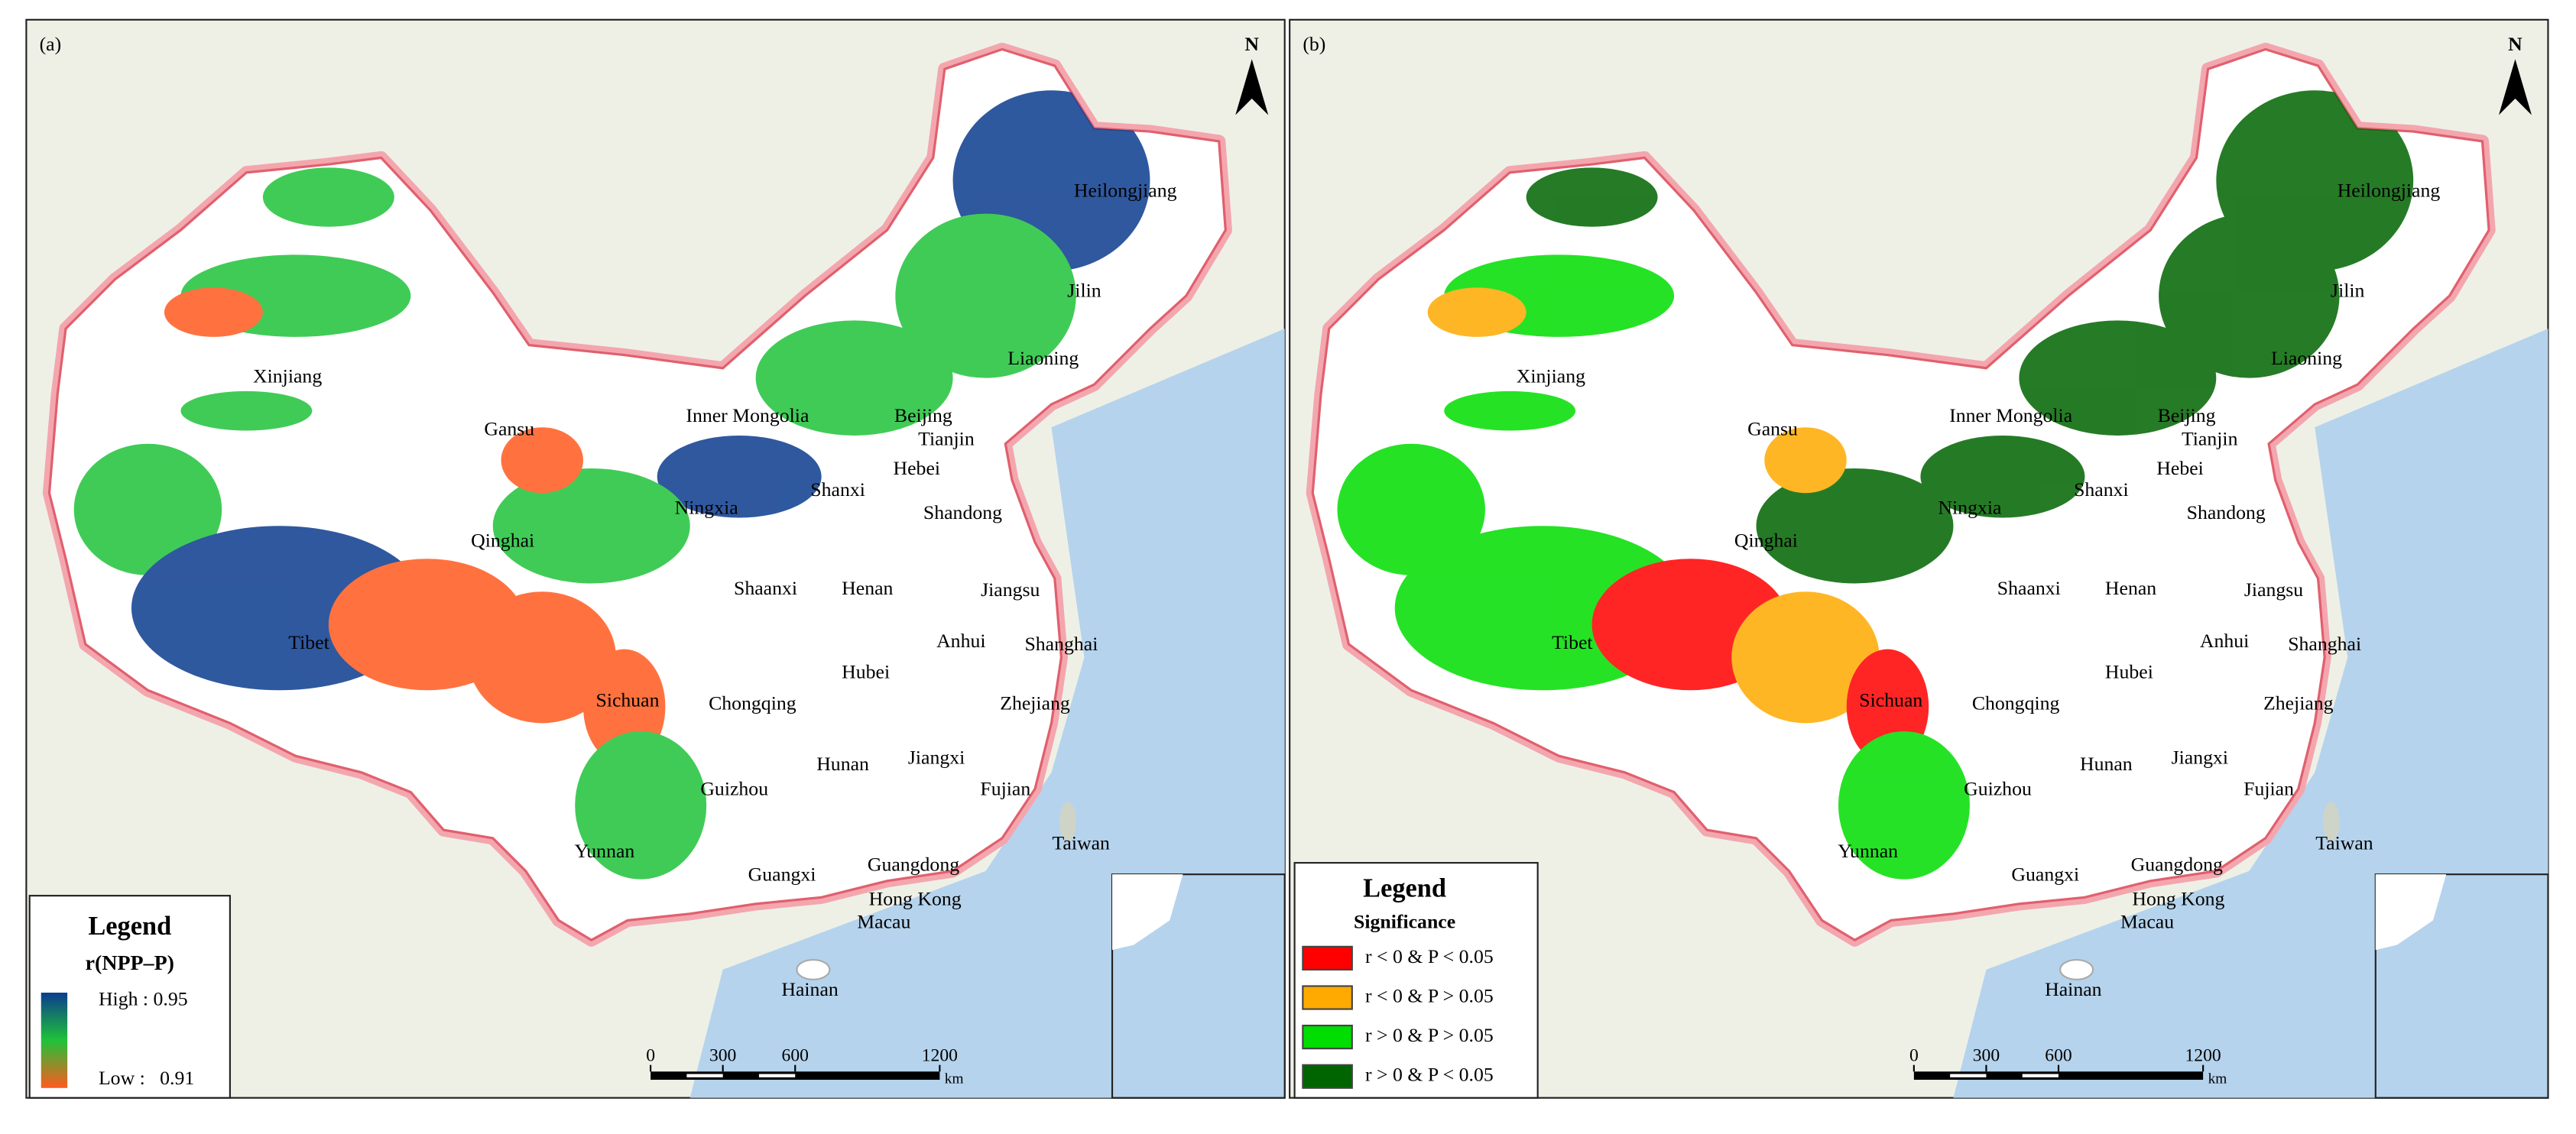 The width and height of the screenshot is (2576, 1134). What do you see at coordinates (1970, 508) in the screenshot?
I see `province-label: Ningxia` at bounding box center [1970, 508].